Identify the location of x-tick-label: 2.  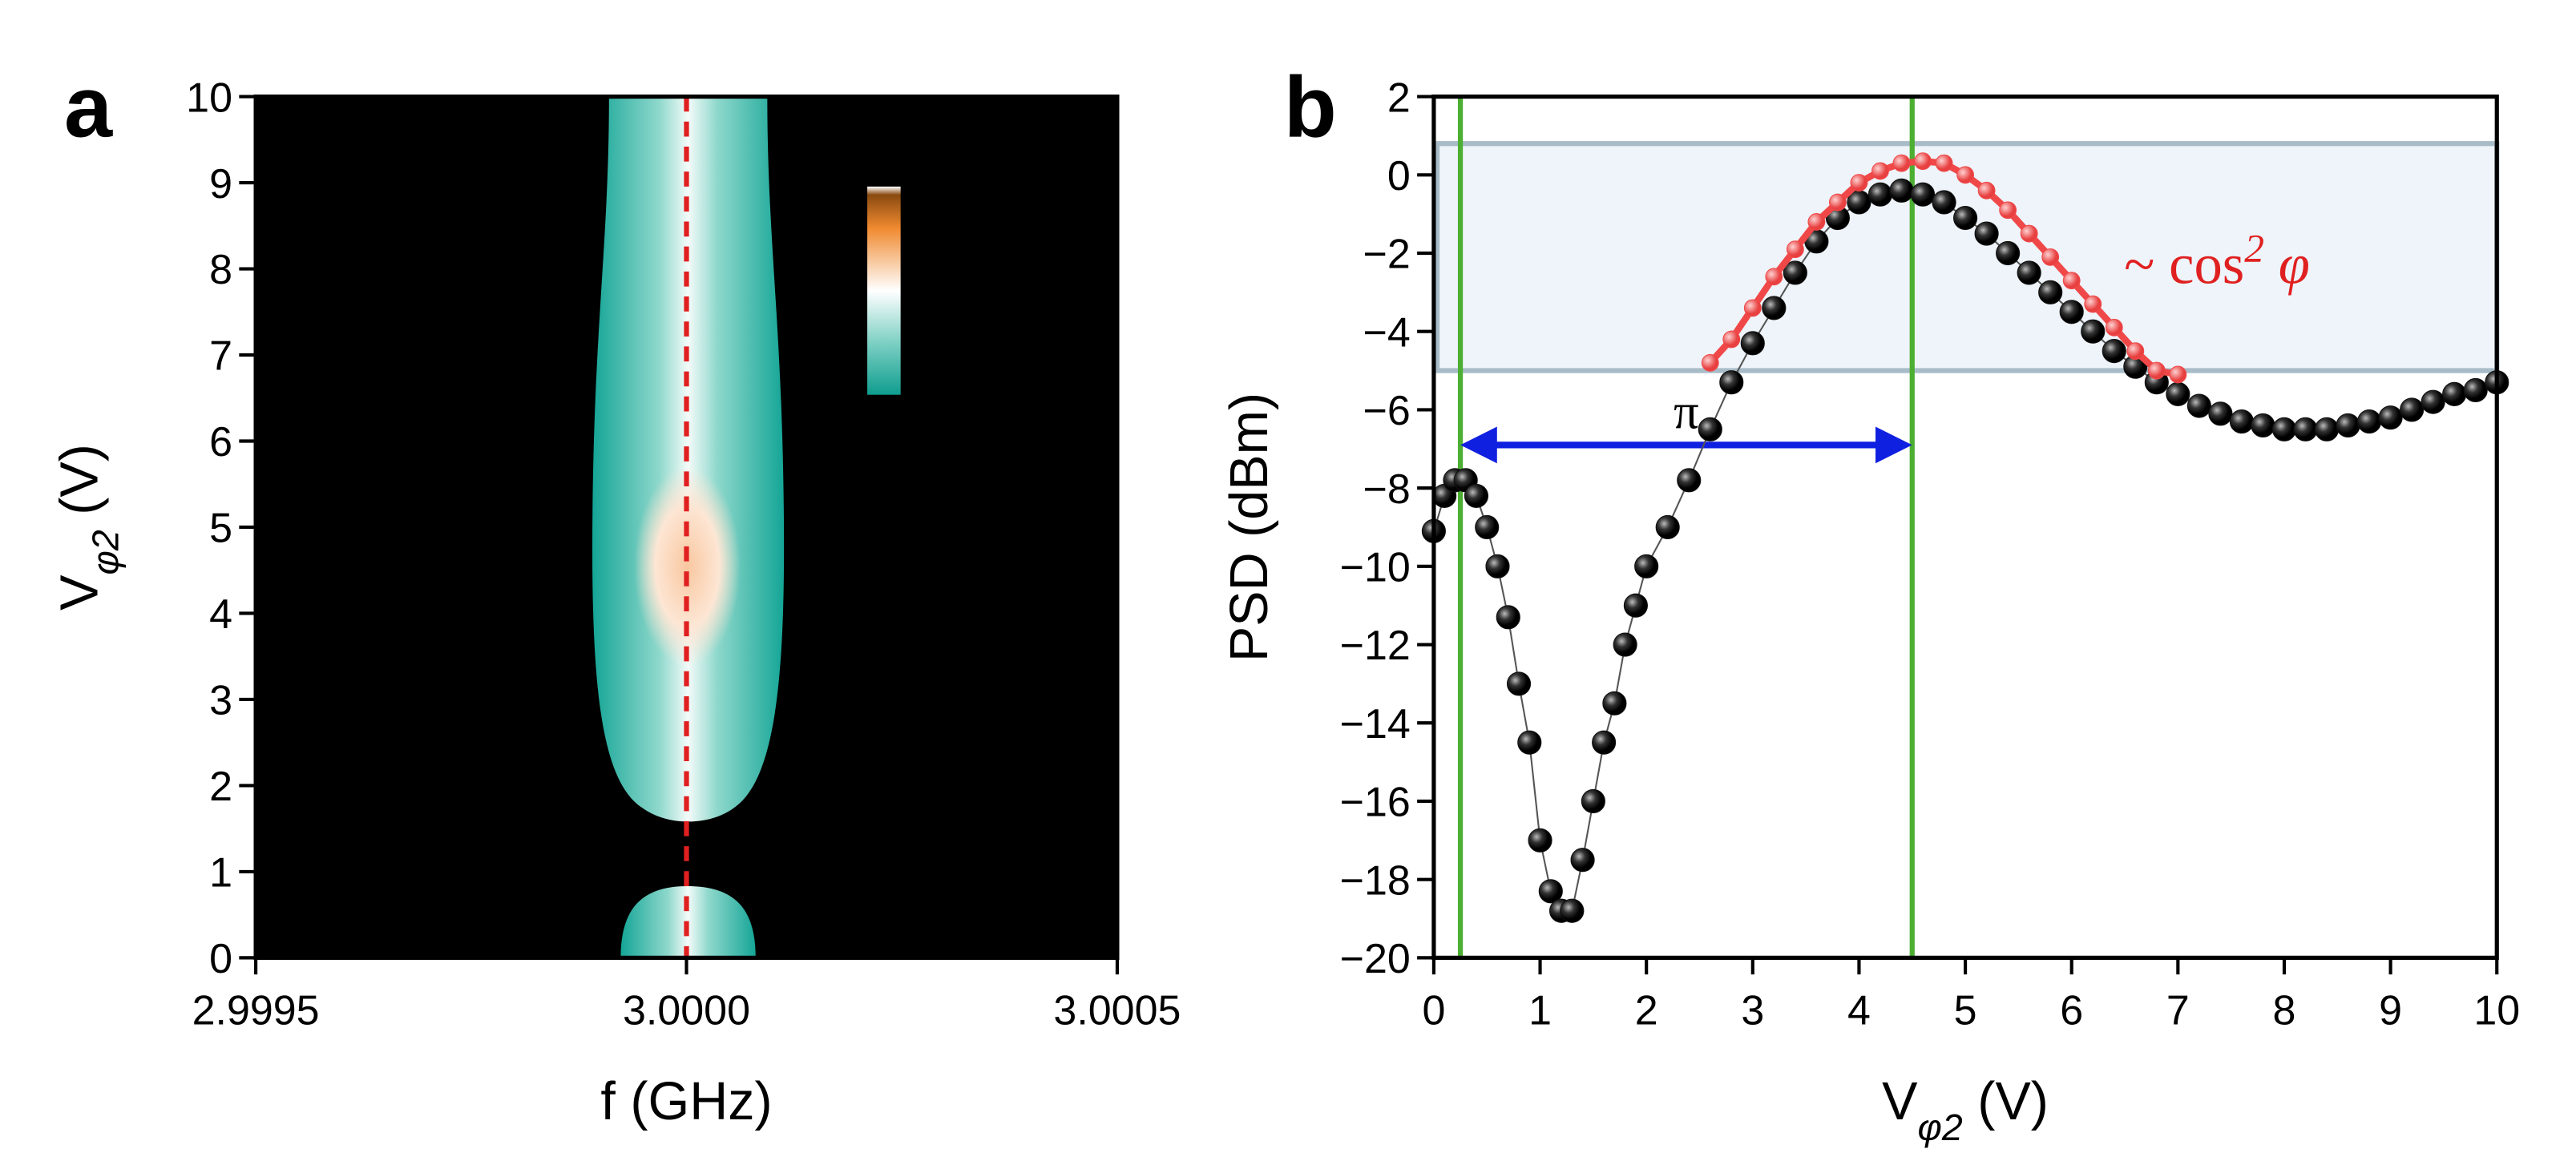
(1646, 1011).